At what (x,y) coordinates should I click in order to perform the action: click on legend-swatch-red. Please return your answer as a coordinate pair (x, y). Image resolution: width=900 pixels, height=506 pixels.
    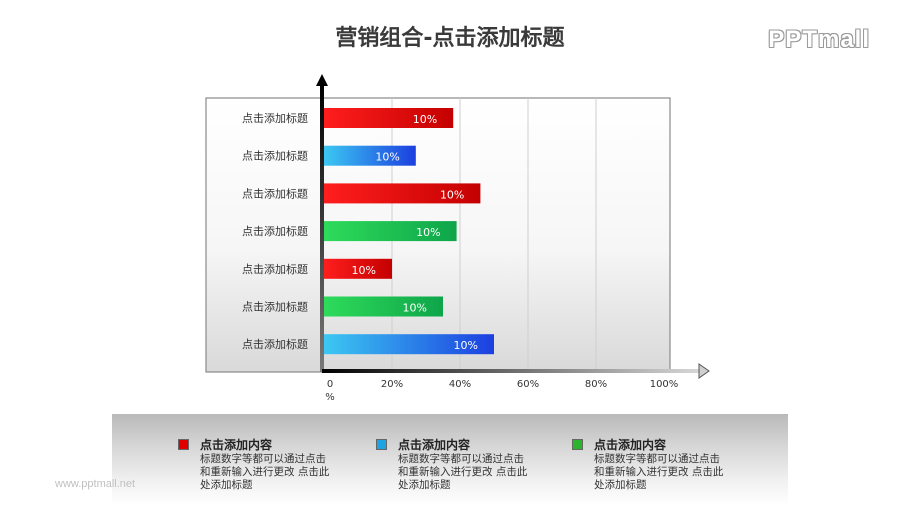
    Looking at the image, I should click on (183, 444).